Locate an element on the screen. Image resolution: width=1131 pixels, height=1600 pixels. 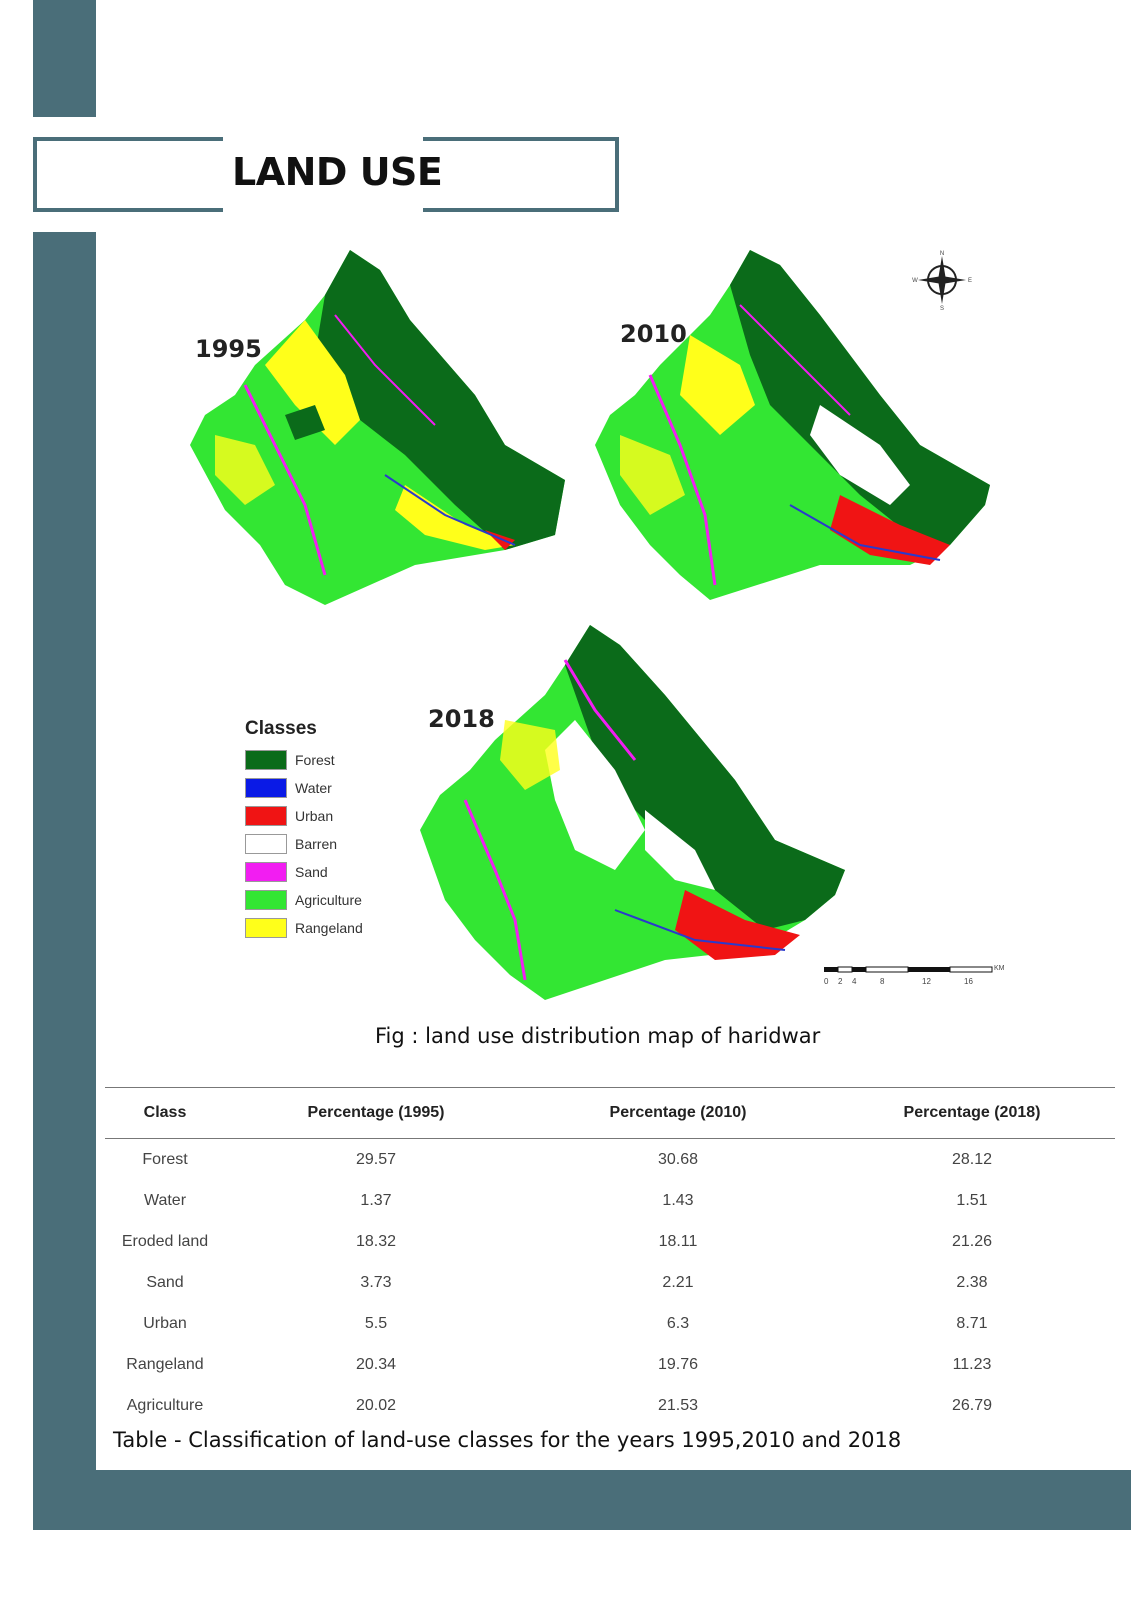
scale-tick-label: 2 is located at coordinates (840, 981).